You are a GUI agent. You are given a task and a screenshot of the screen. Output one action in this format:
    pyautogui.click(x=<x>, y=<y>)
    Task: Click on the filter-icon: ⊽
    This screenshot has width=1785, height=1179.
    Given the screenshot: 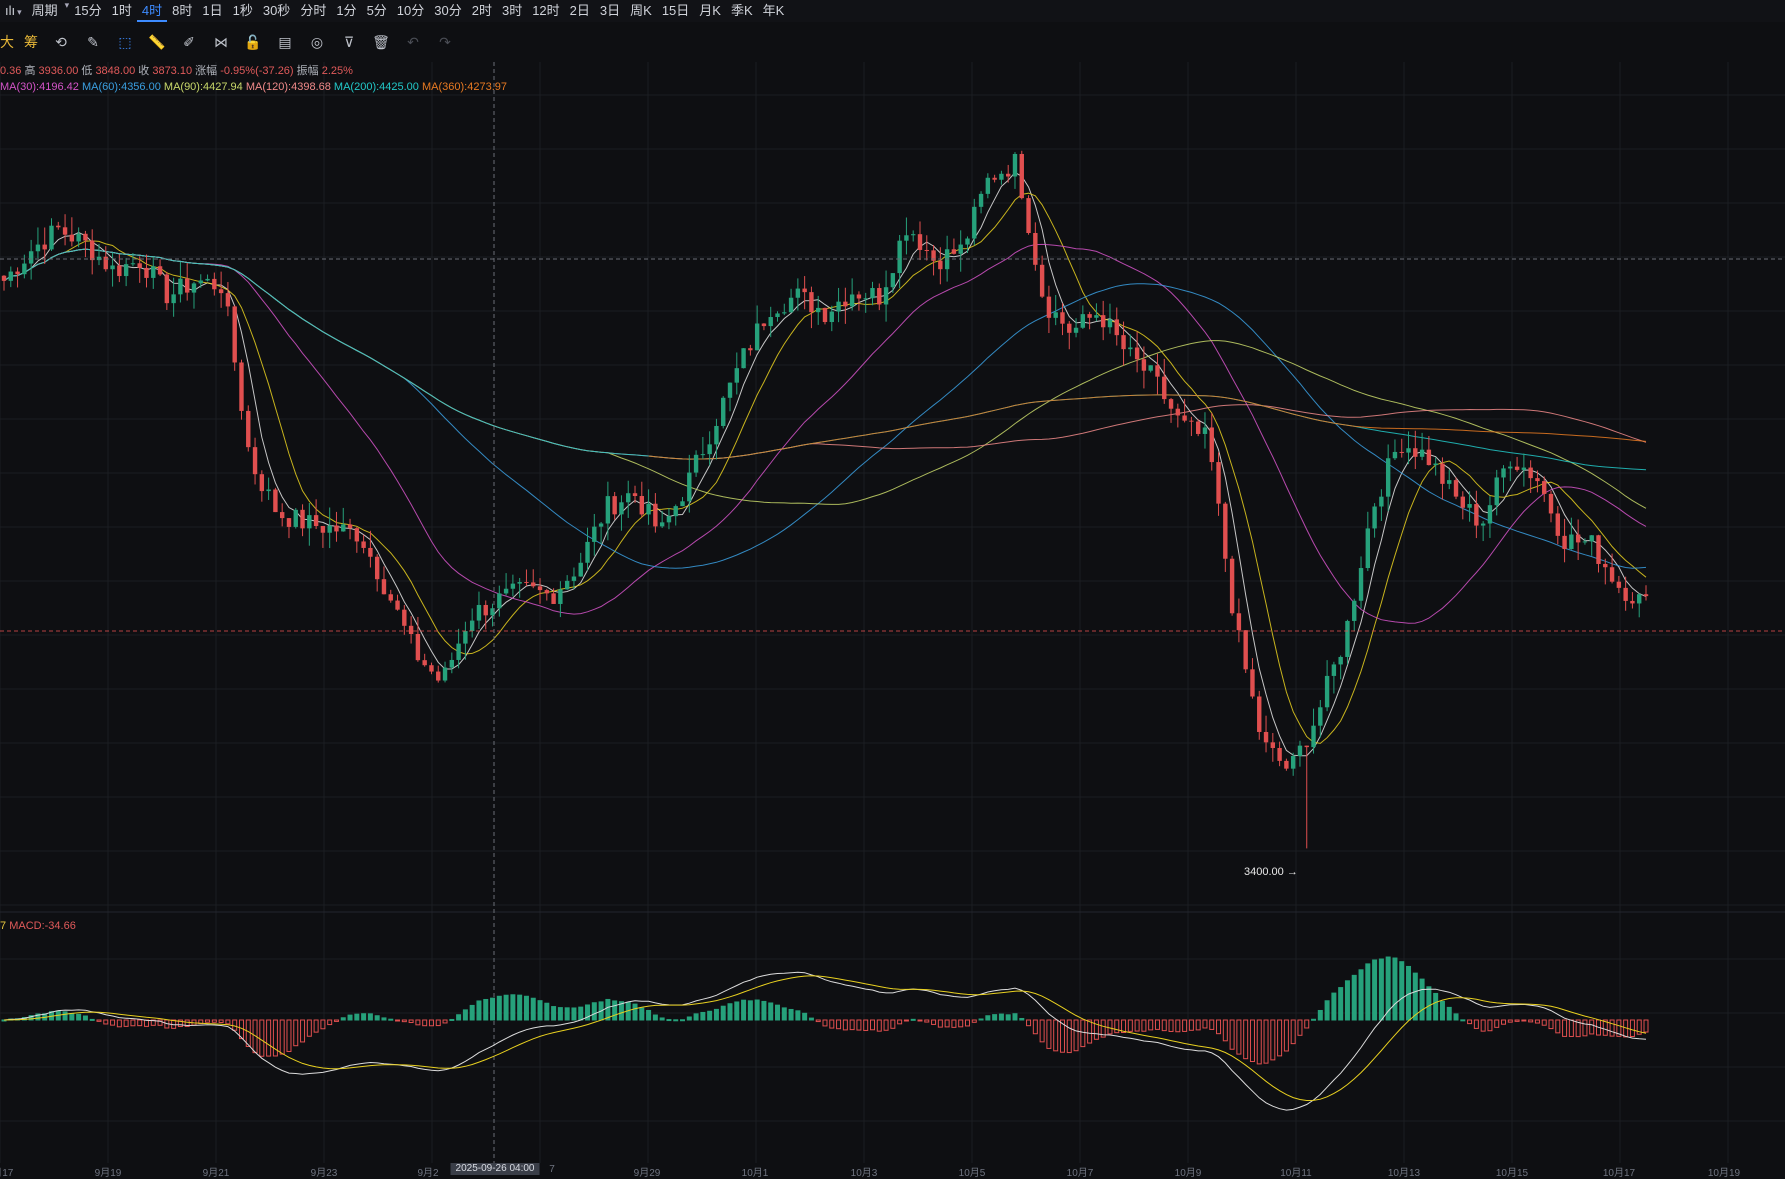 What is the action you would take?
    pyautogui.click(x=349, y=41)
    